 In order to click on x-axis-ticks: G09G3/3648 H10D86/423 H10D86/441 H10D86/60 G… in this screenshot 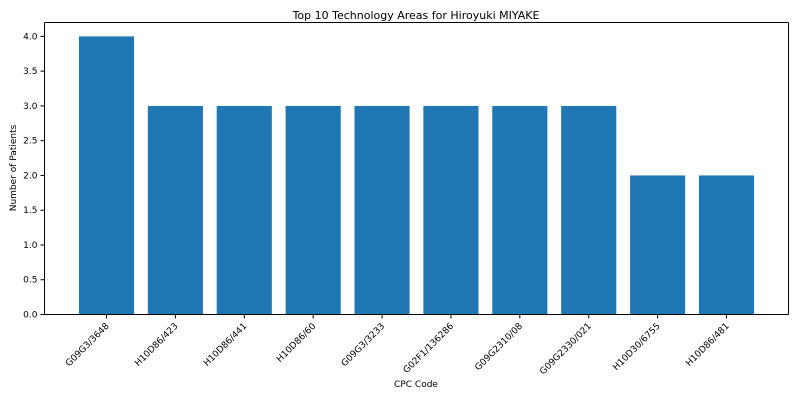, I will do `click(397, 346)`.